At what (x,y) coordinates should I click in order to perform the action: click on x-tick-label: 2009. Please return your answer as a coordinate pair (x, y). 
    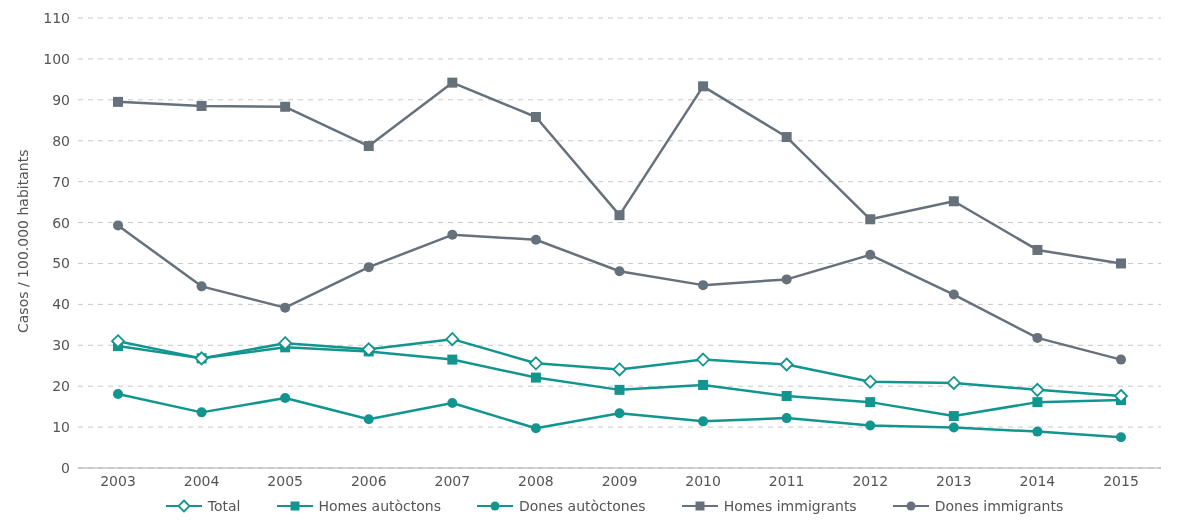
    Looking at the image, I should click on (619, 480).